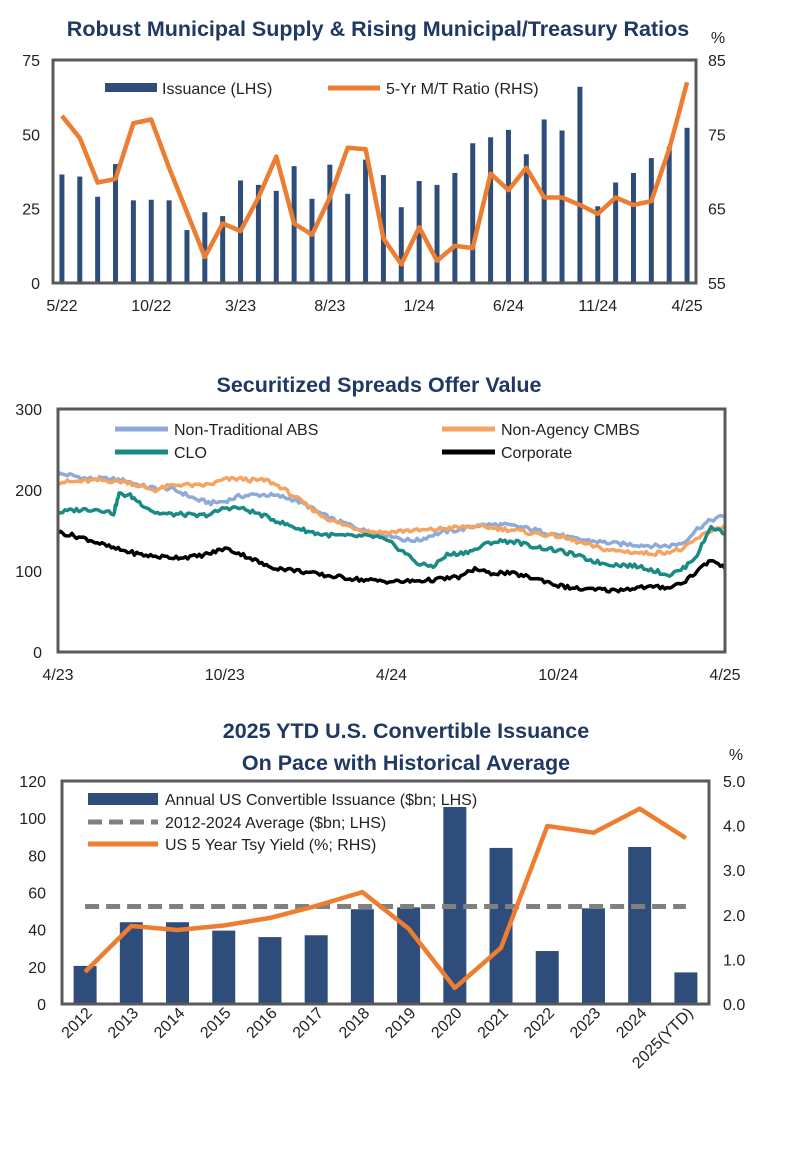  Describe the element at coordinates (717, 284) in the screenshot. I see `y-right-tick-label: 55` at that location.